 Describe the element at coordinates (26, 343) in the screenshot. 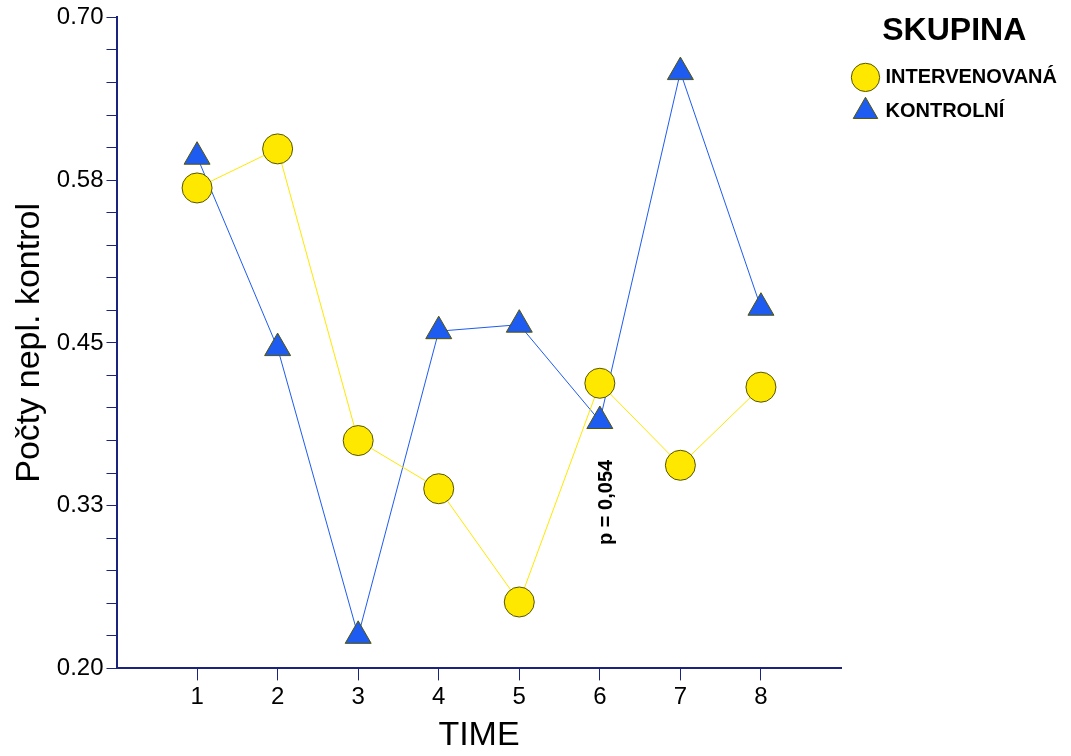

I see `y-axis-title: Počty nepl. kontrol` at that location.